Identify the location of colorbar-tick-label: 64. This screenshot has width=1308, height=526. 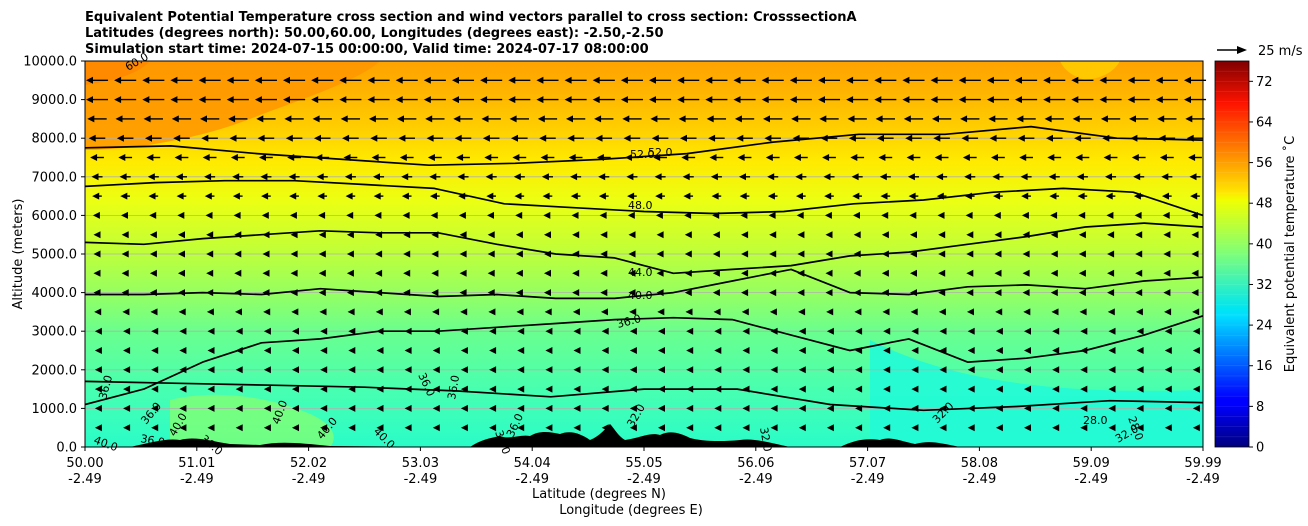
(1264, 122).